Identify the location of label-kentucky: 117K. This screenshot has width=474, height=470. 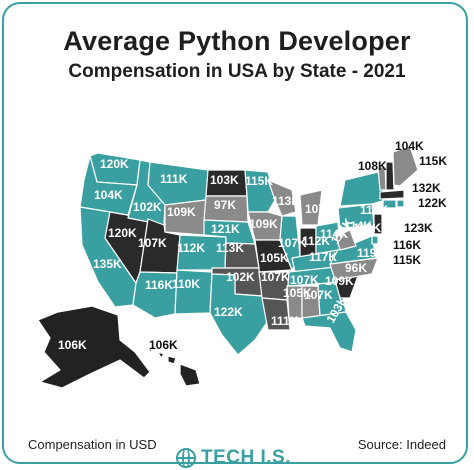
(323, 257).